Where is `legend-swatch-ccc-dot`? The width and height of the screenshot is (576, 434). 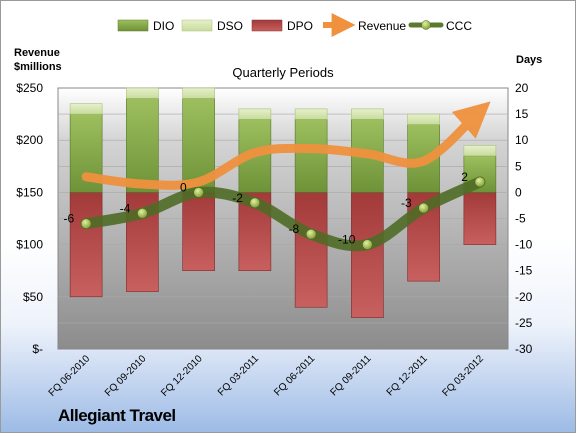 legend-swatch-ccc-dot is located at coordinates (426, 25).